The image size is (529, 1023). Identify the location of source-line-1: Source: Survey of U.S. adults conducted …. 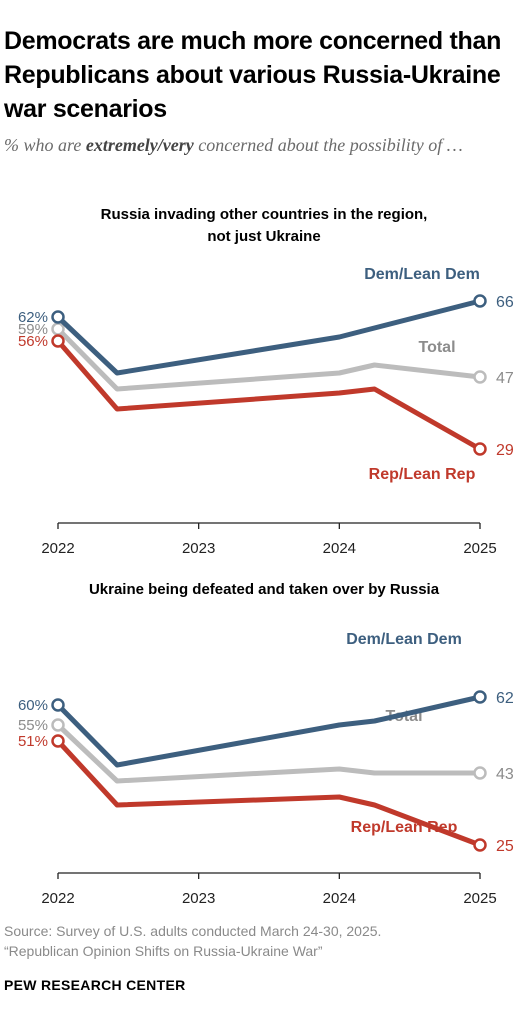
(193, 931).